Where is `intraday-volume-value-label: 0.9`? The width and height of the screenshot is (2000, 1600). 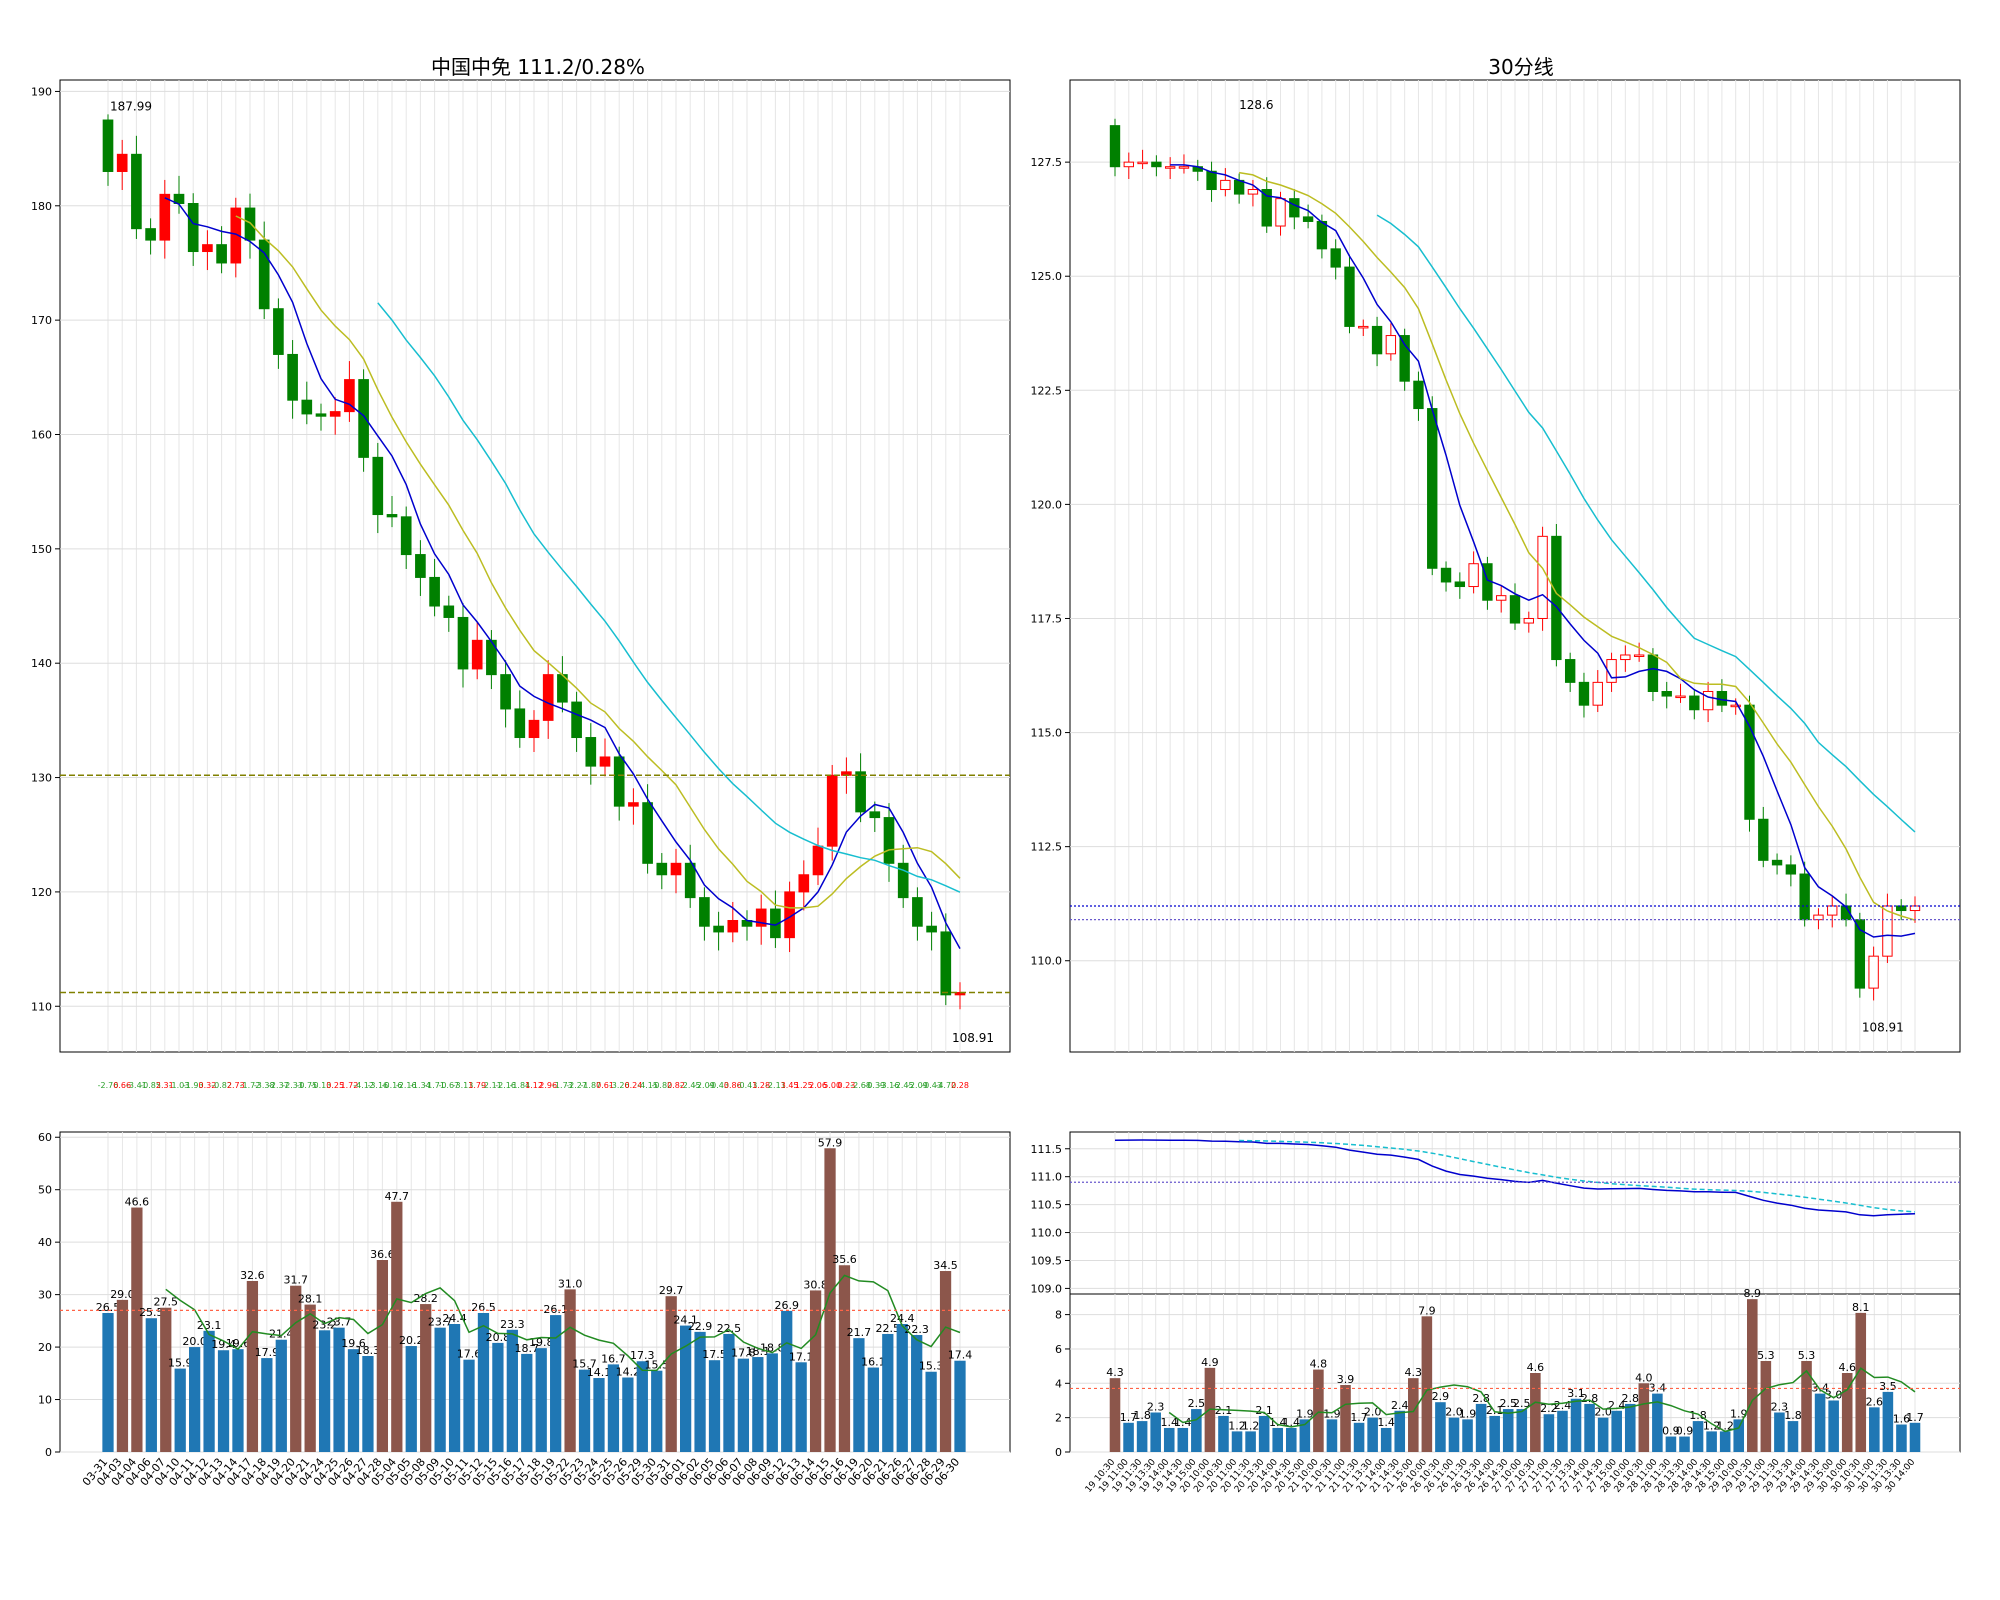 intraday-volume-value-label: 0.9 is located at coordinates (1685, 1431).